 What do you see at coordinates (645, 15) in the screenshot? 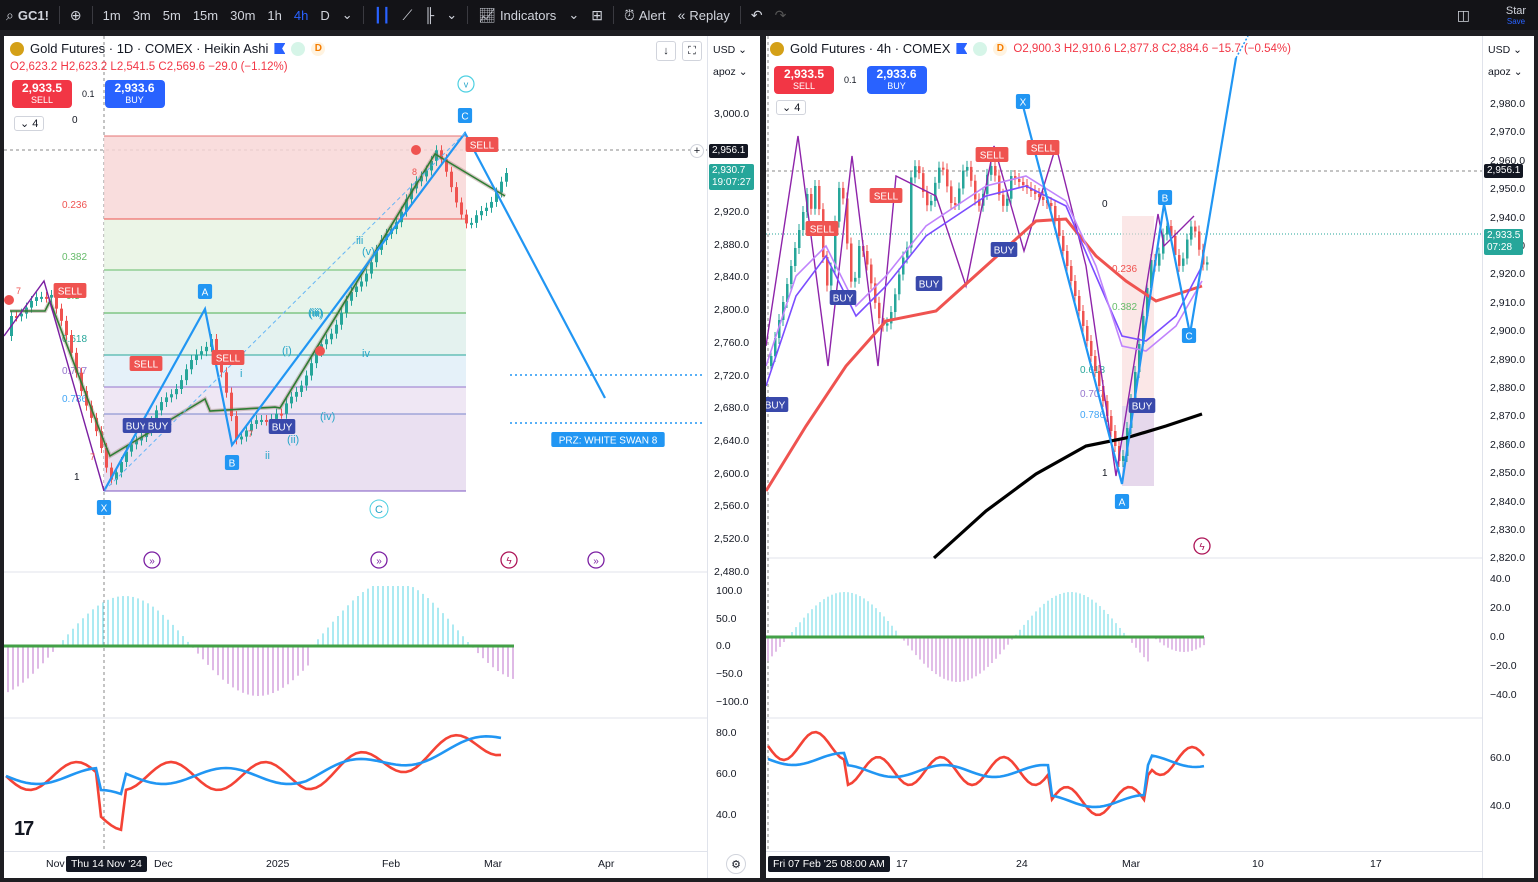
I see `alert-button: ⏰︎ Alert` at bounding box center [645, 15].